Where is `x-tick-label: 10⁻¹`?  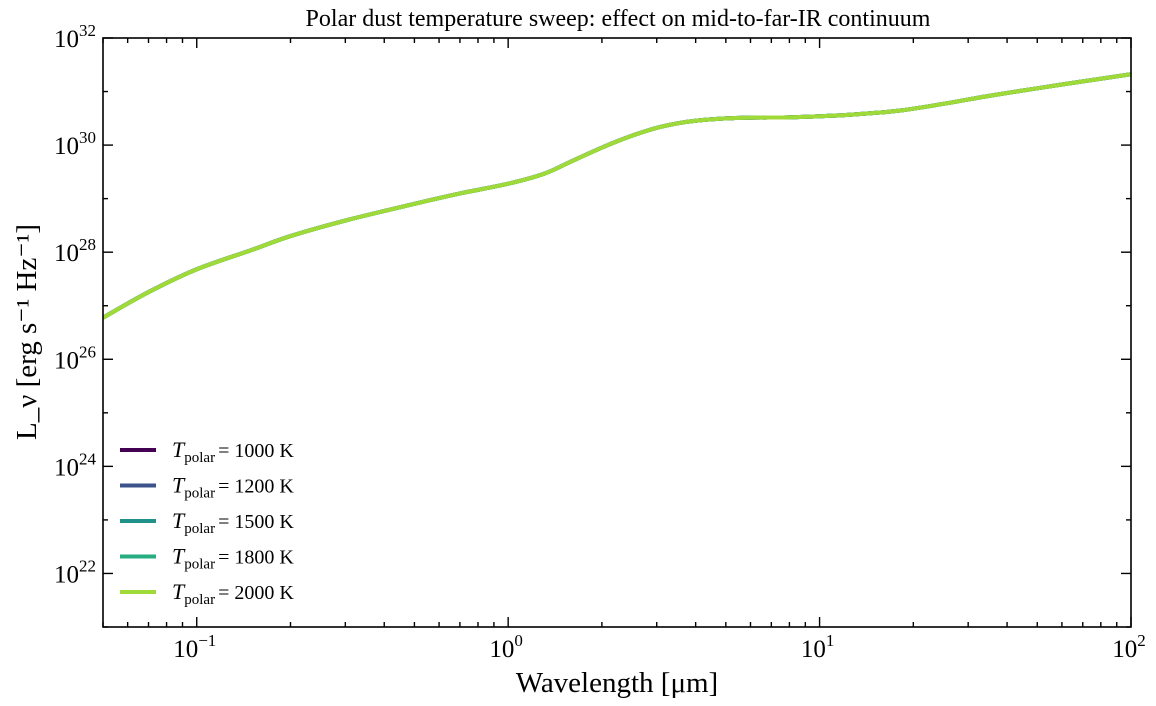
x-tick-label: 10⁻¹ is located at coordinates (194, 647).